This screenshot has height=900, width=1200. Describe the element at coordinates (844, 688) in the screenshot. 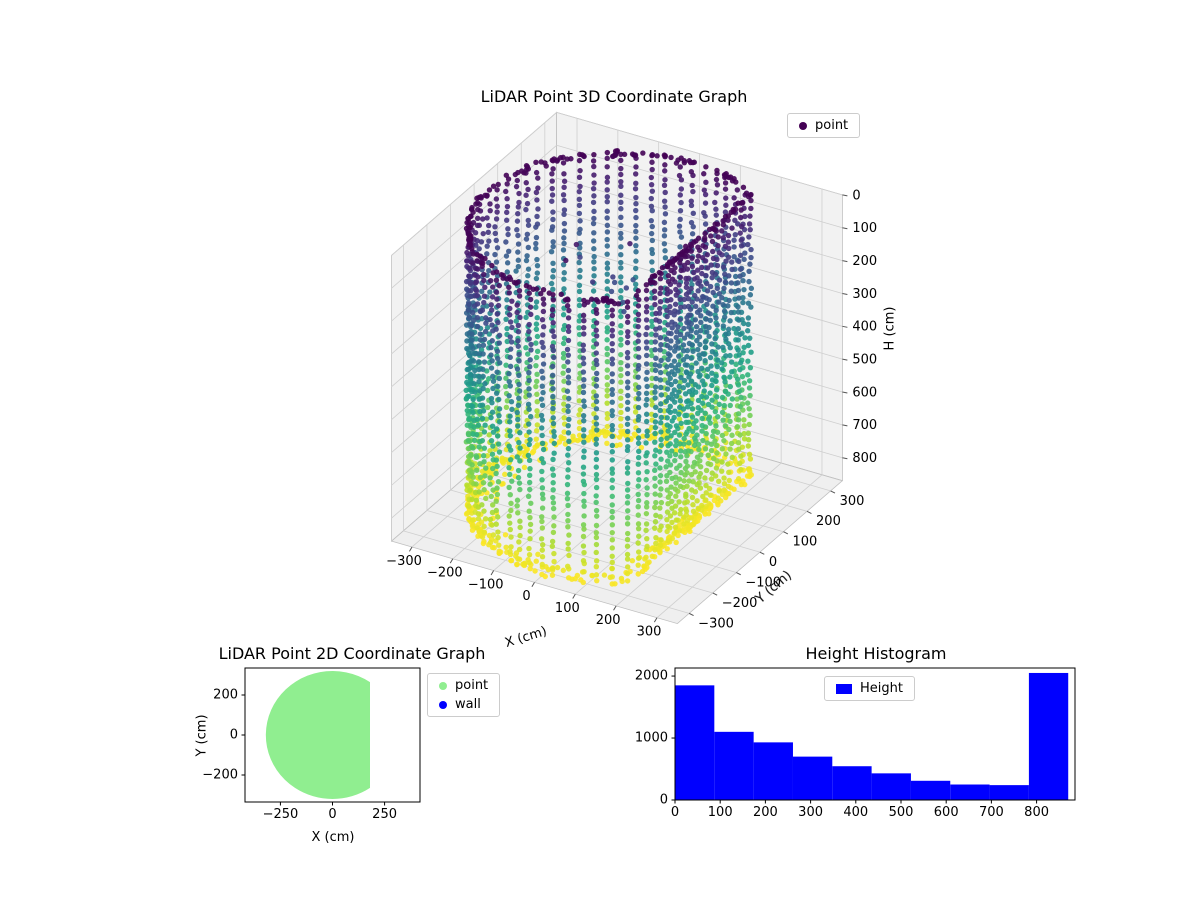

I see `height-marker-icon` at that location.